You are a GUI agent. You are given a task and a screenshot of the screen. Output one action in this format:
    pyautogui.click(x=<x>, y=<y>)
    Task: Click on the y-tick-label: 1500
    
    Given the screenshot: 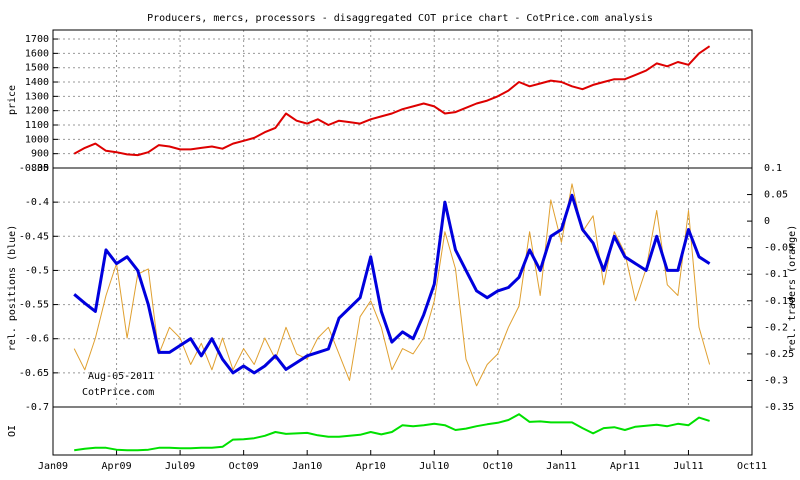 What is the action you would take?
    pyautogui.click(x=37, y=68)
    